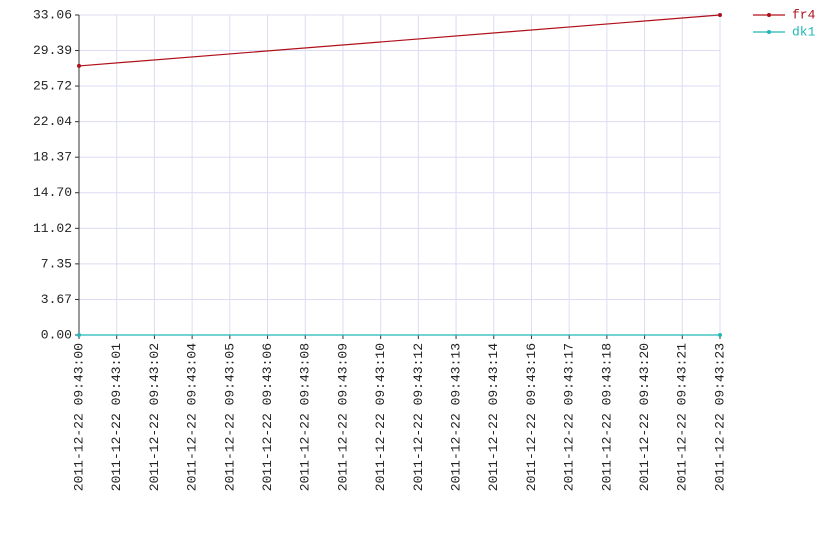  I want to click on series-line, so click(399, 40).